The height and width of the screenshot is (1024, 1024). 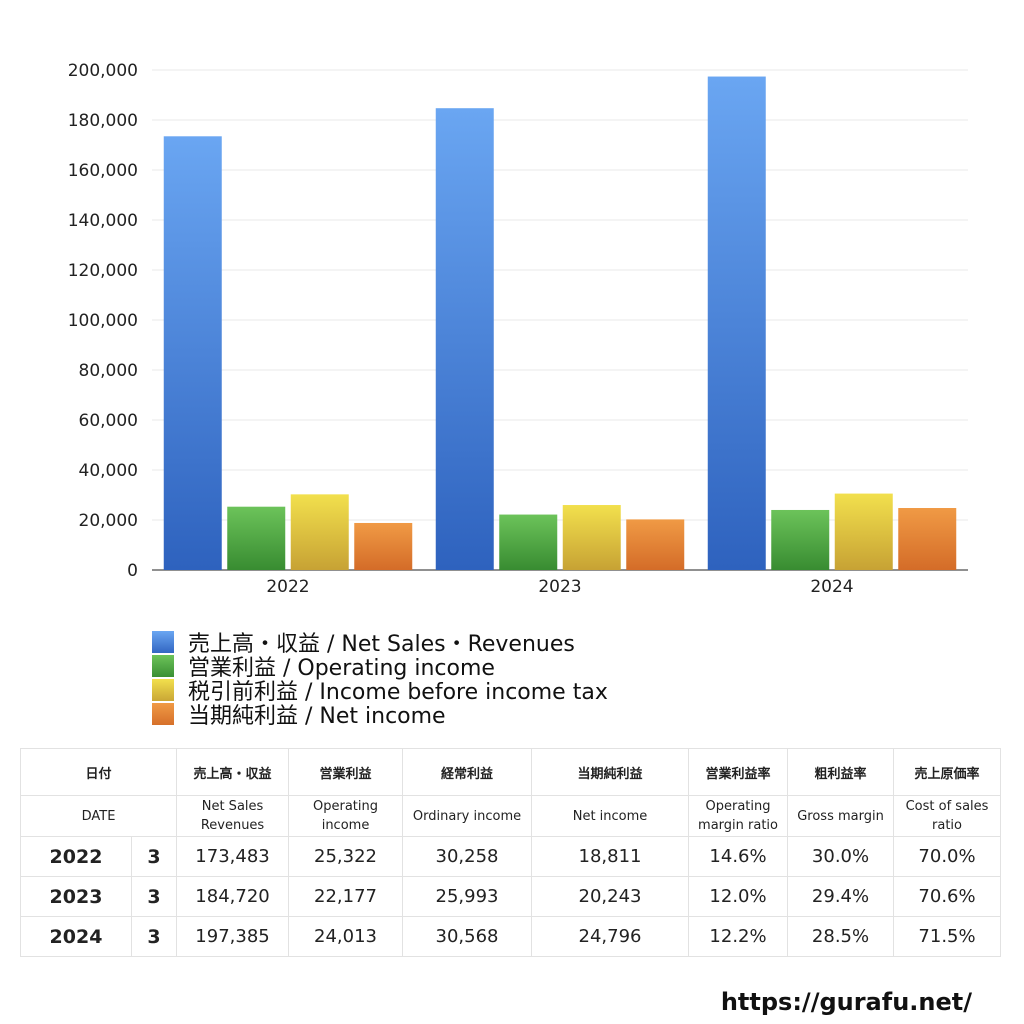 I want to click on cell-operating: 24,013, so click(x=346, y=936).